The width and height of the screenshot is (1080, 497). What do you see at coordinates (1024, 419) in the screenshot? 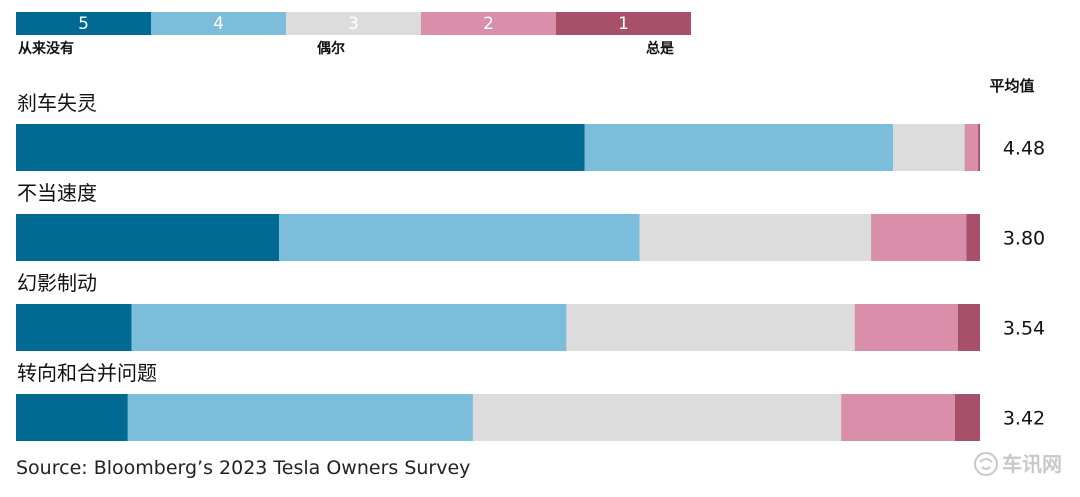
I see `average-value: 3.42` at bounding box center [1024, 419].